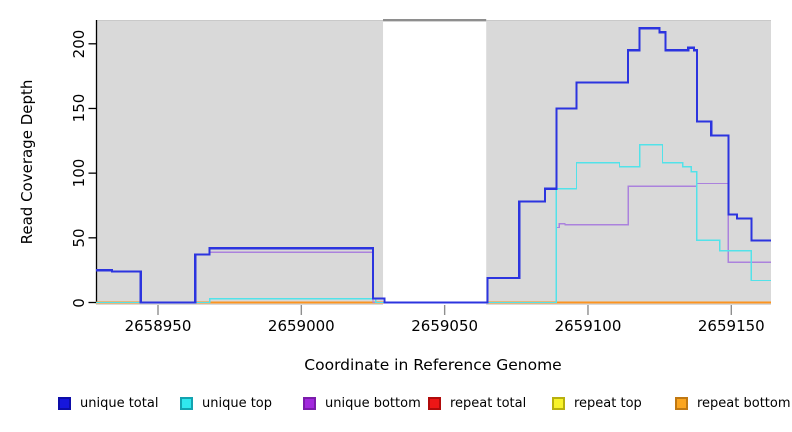 Image resolution: width=792 pixels, height=432 pixels. I want to click on legend-item-unique-top: unique top, so click(226, 403).